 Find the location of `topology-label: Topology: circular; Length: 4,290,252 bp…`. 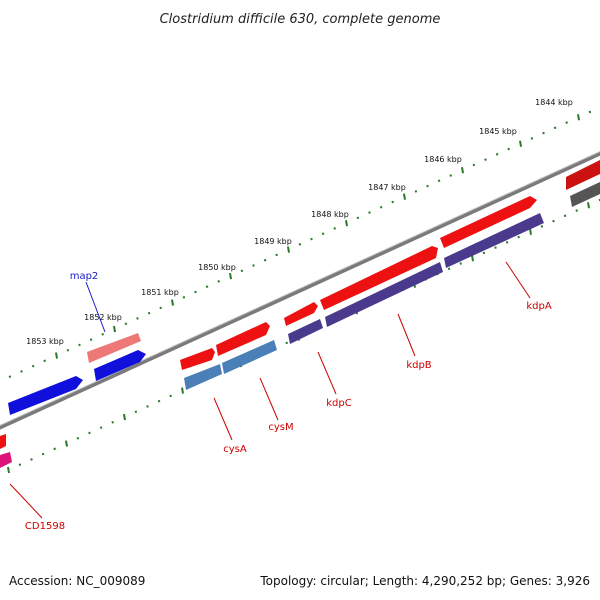

topology-label: Topology: circular; Length: 4,290,252 bp… is located at coordinates (425, 581).